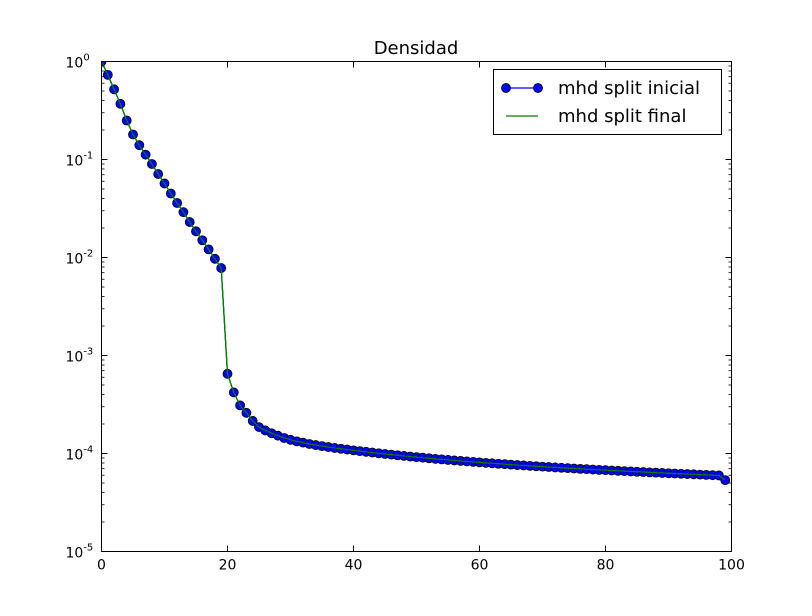  Describe the element at coordinates (606, 566) in the screenshot. I see `x-tick-label: 80` at that location.